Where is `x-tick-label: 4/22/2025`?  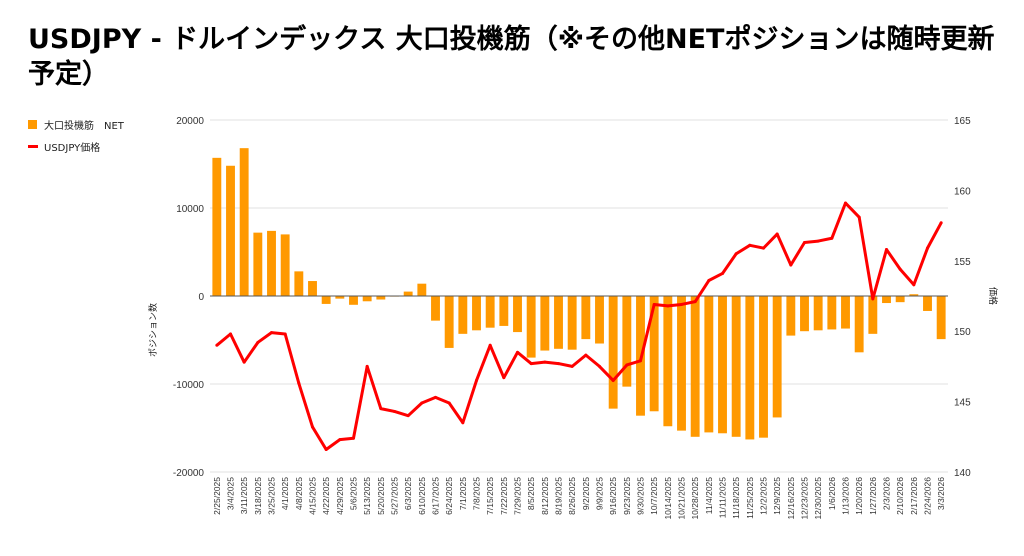
x-tick-label: 4/22/2025 is located at coordinates (326, 496).